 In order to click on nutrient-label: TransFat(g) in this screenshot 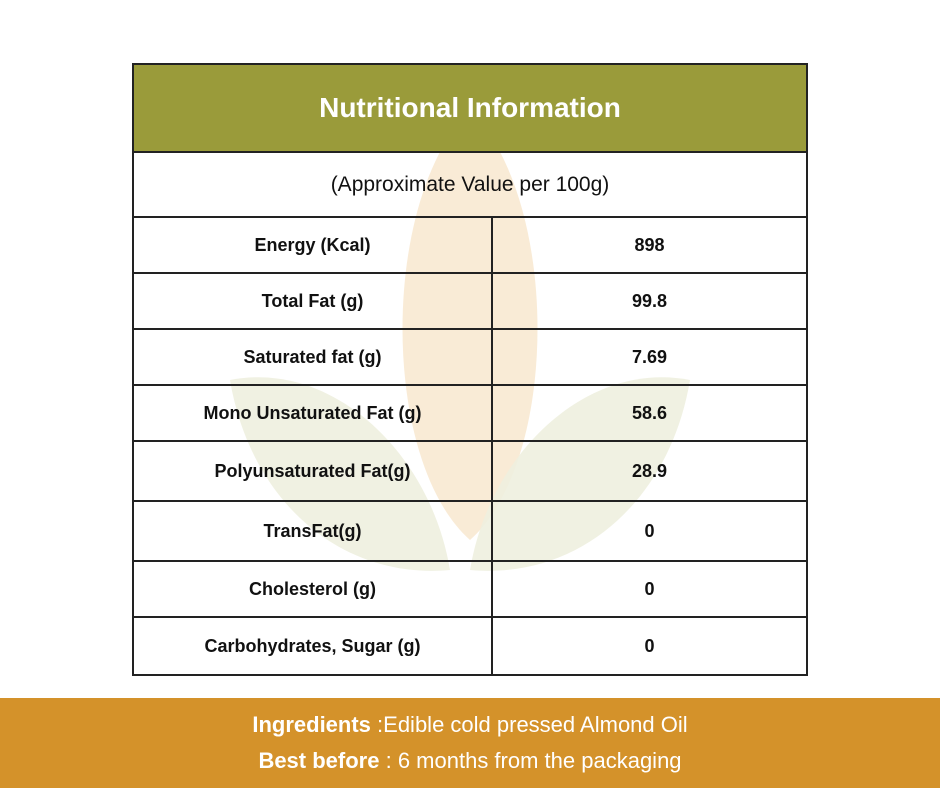, I will do `click(313, 531)`.